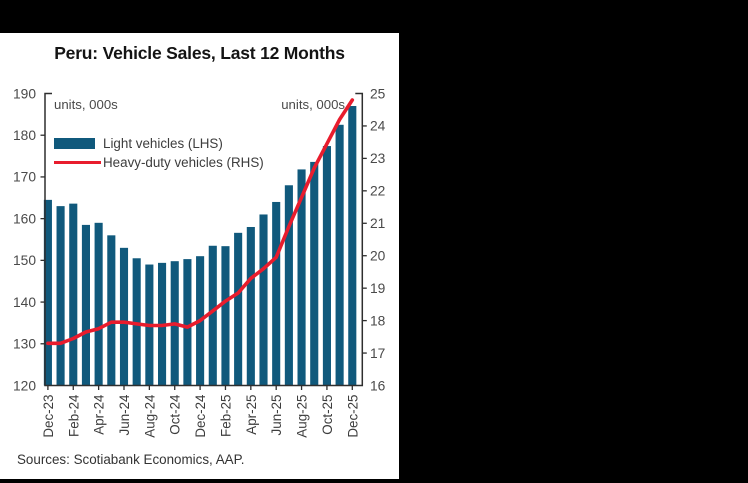 The width and height of the screenshot is (748, 483). I want to click on right-axis-tick-label: 16, so click(378, 385).